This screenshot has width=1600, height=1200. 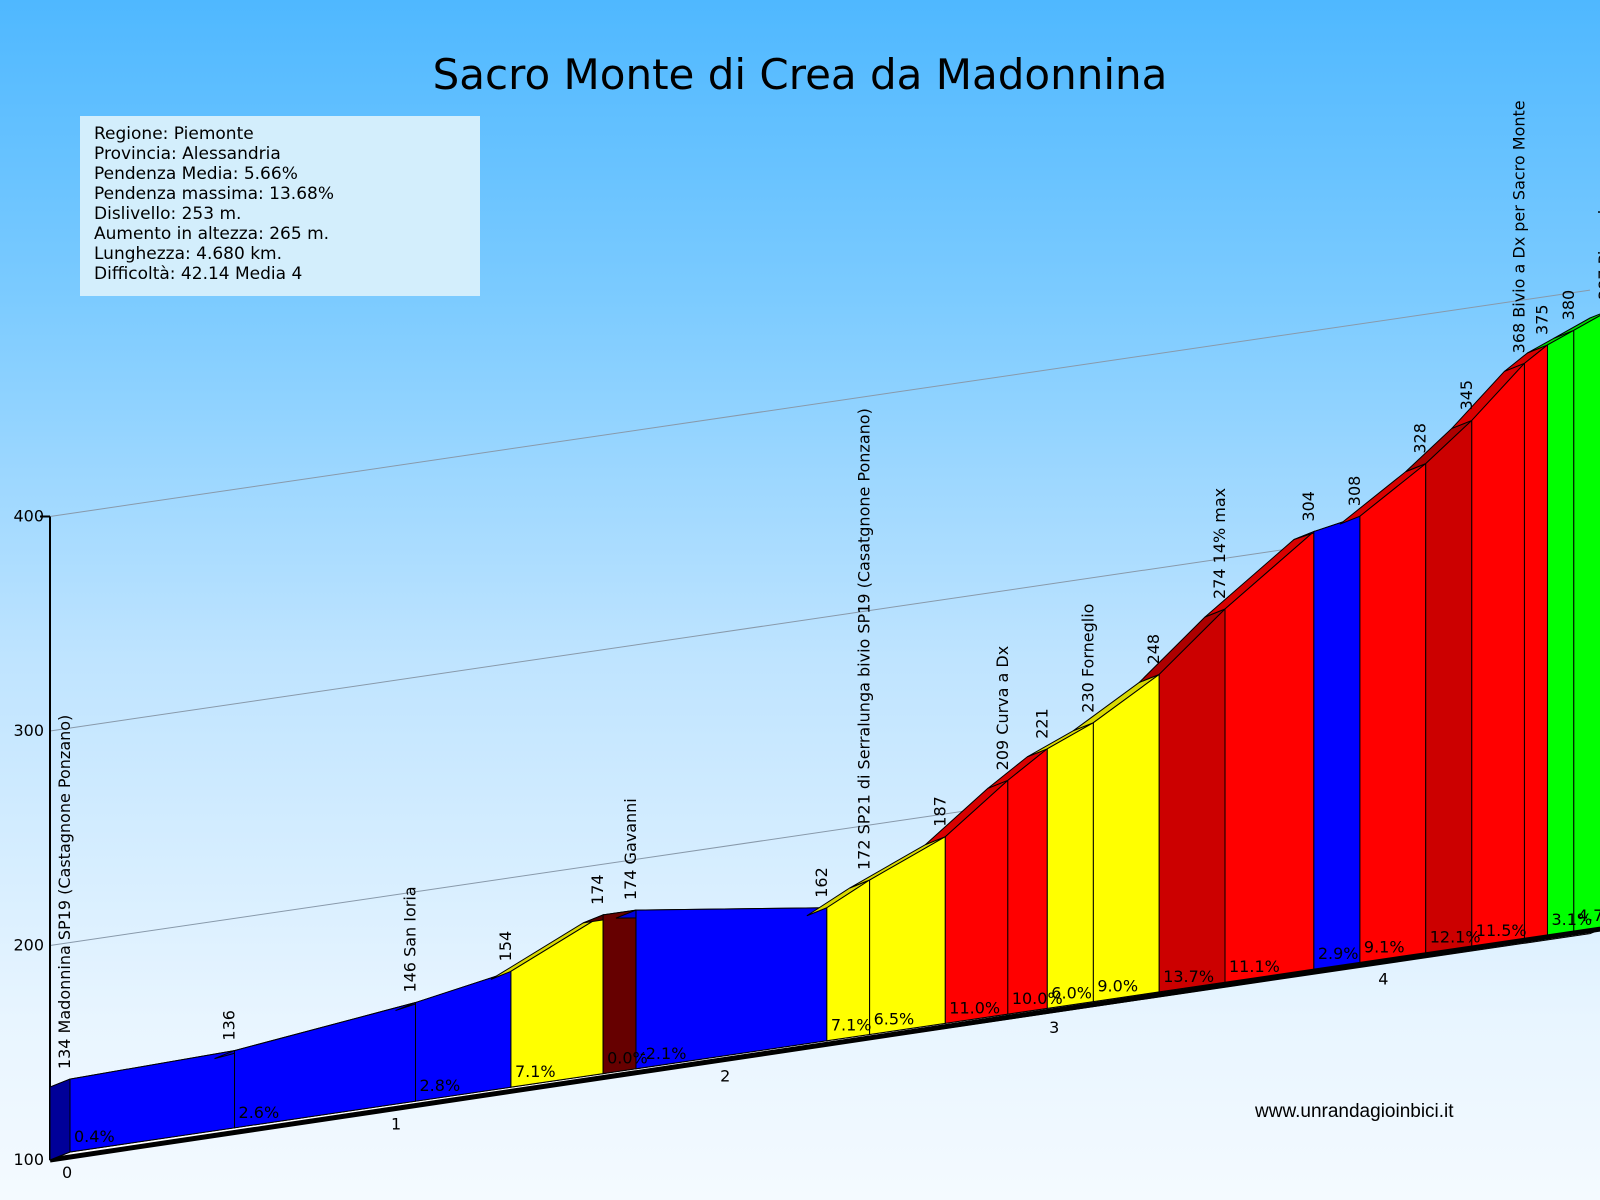 What do you see at coordinates (212, 234) in the screenshot?
I see `info-aumento: Aumento in altezza: 265 m.` at bounding box center [212, 234].